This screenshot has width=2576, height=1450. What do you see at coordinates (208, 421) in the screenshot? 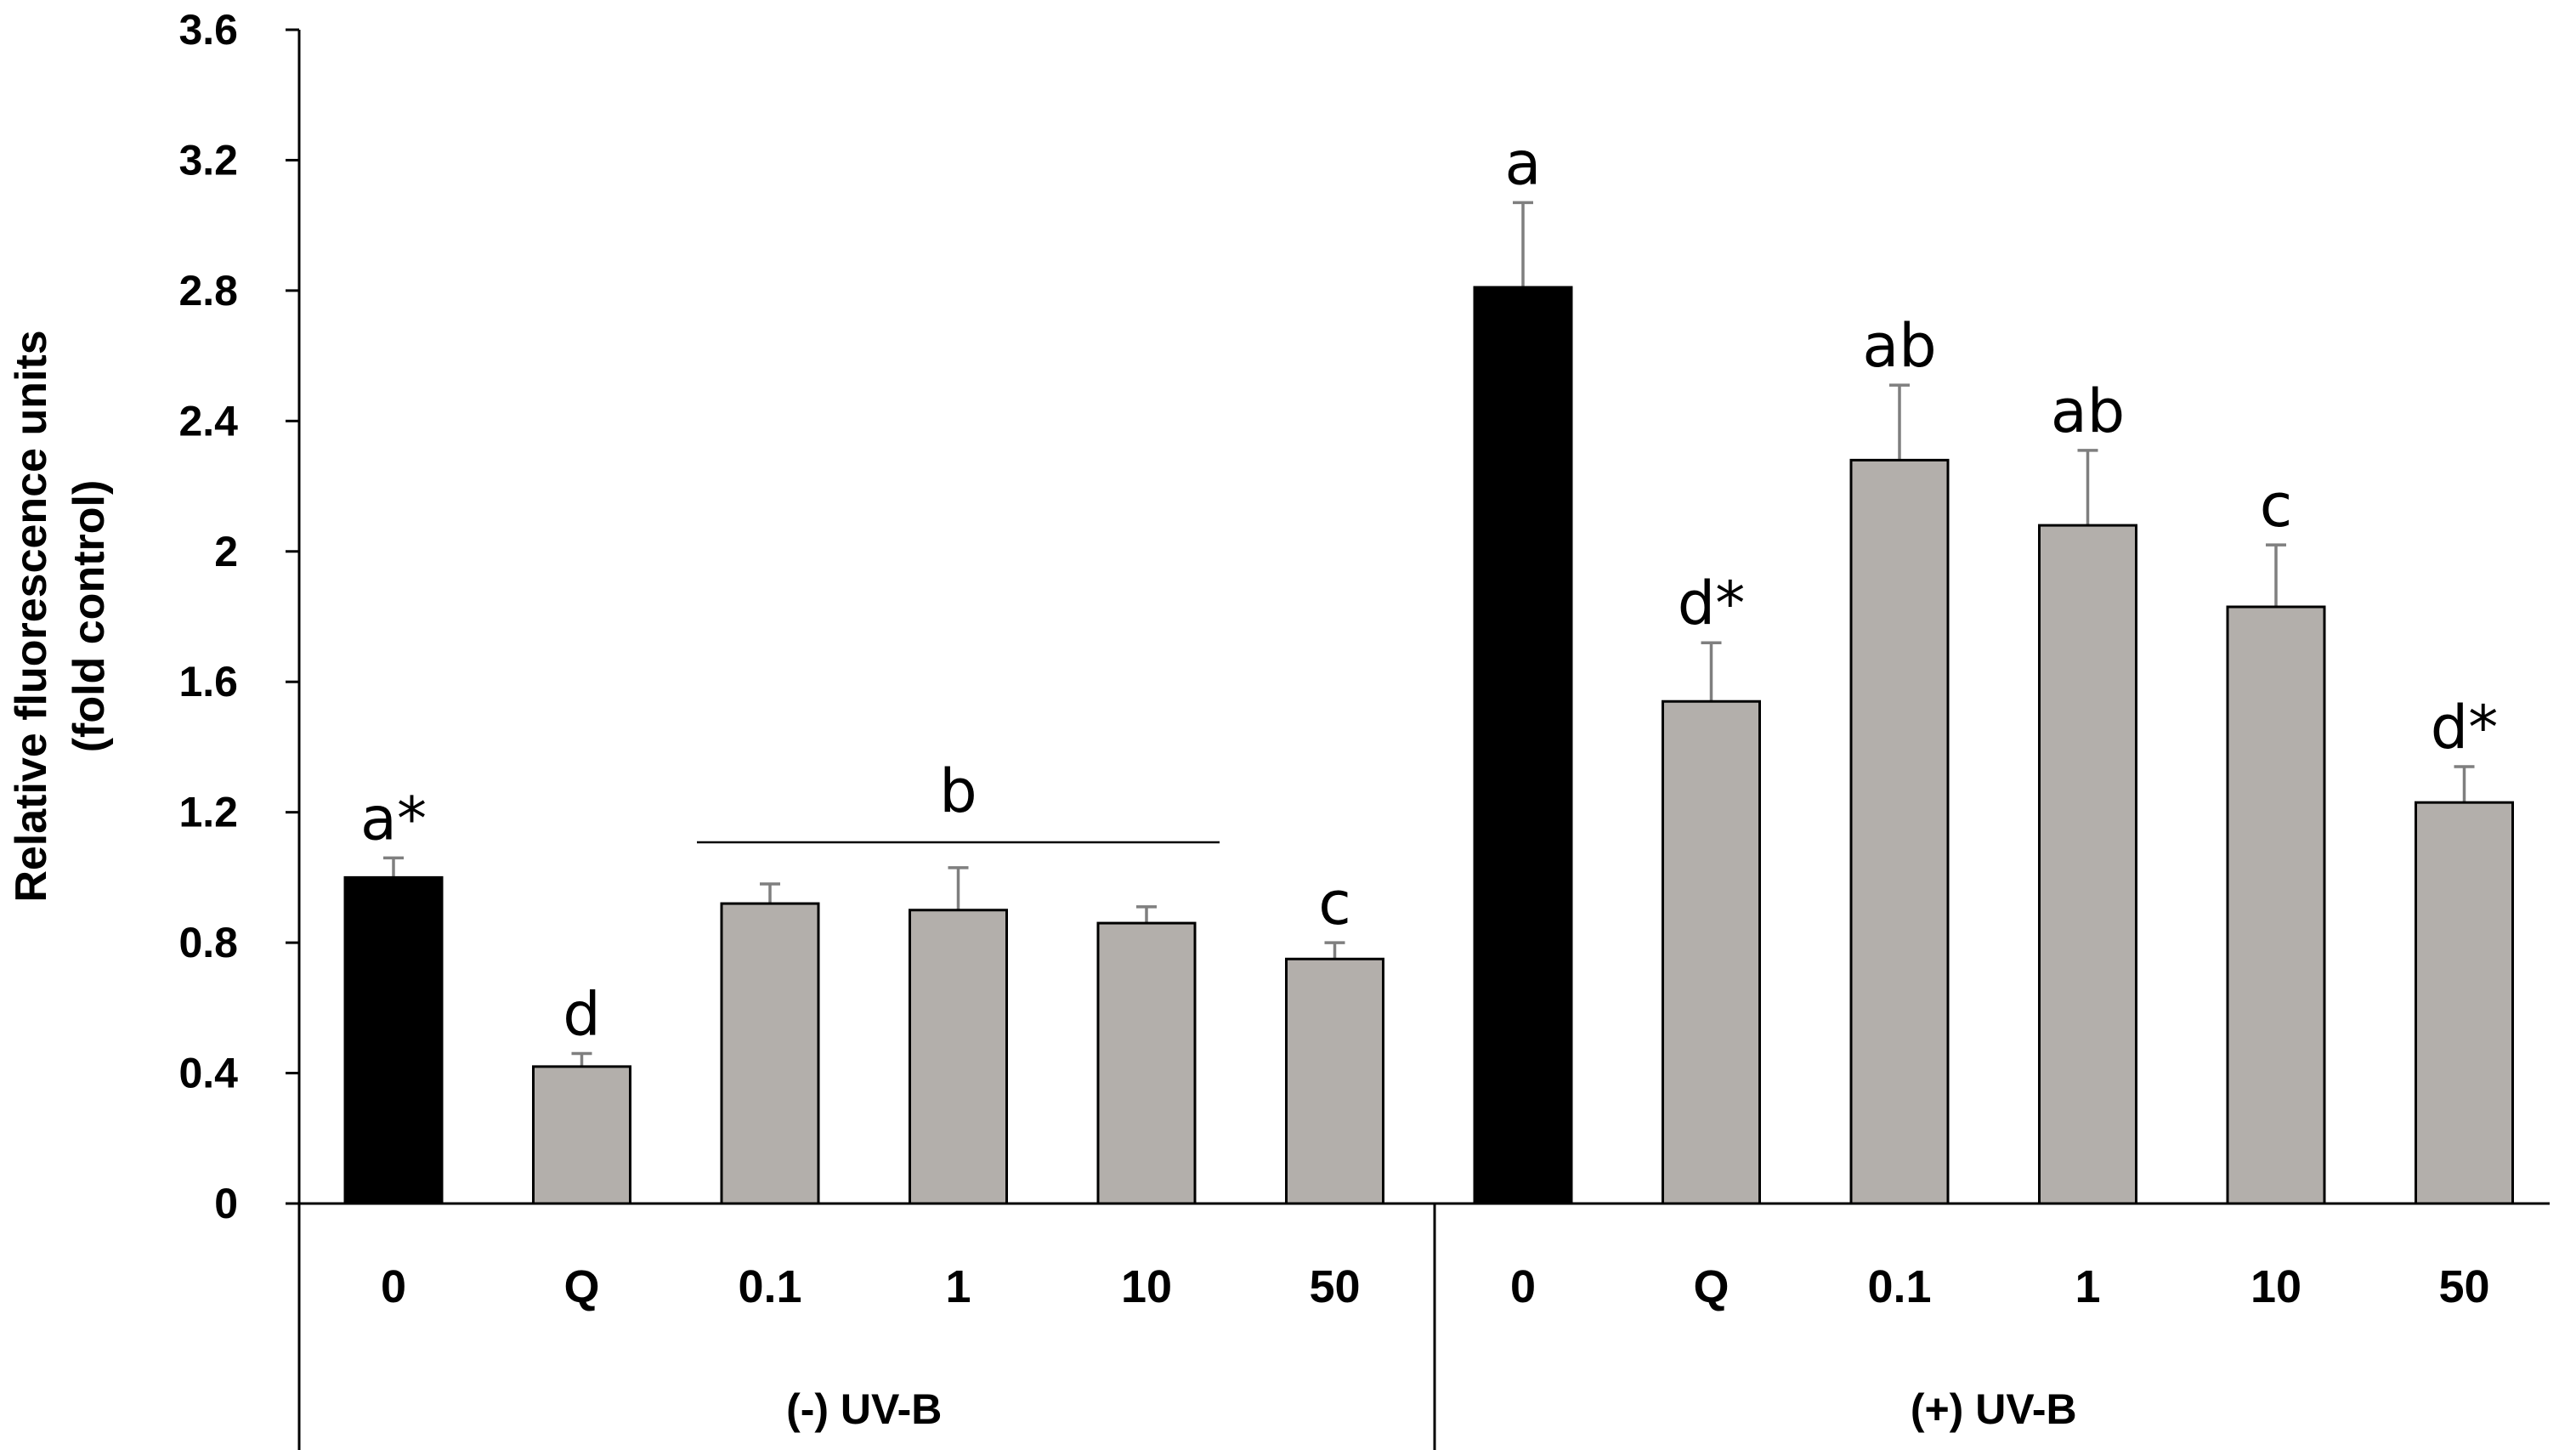
I see `y-tick-label: 2.4` at bounding box center [208, 421].